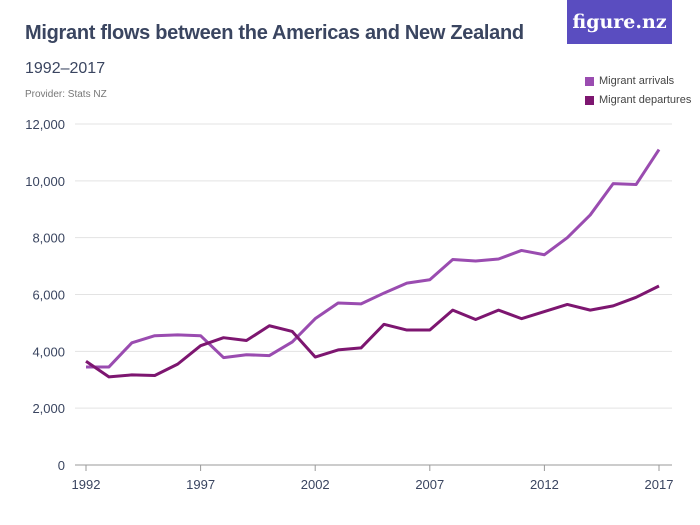 Image resolution: width=700 pixels, height=525 pixels. Describe the element at coordinates (66, 94) in the screenshot. I see `provider-label: Provider: Stats NZ` at that location.